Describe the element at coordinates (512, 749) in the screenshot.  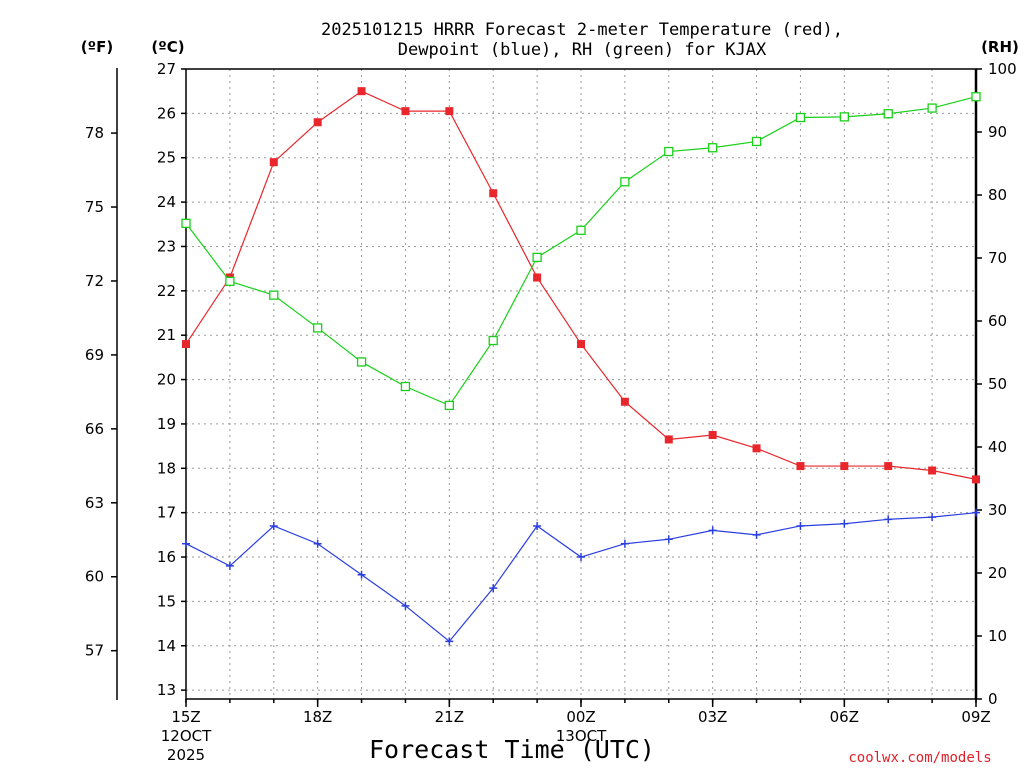
I see `x-axis-label: Forecast Time (UTC)` at that location.